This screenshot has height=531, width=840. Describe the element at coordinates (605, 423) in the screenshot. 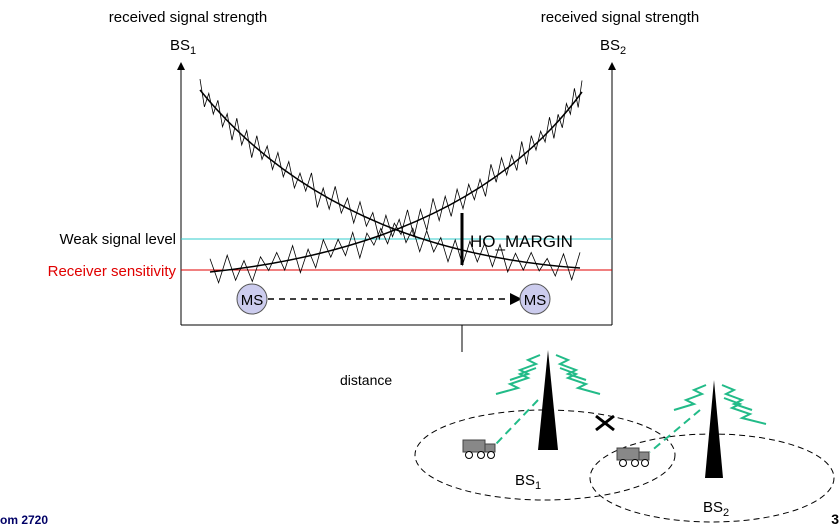

I see `blocked-link` at that location.